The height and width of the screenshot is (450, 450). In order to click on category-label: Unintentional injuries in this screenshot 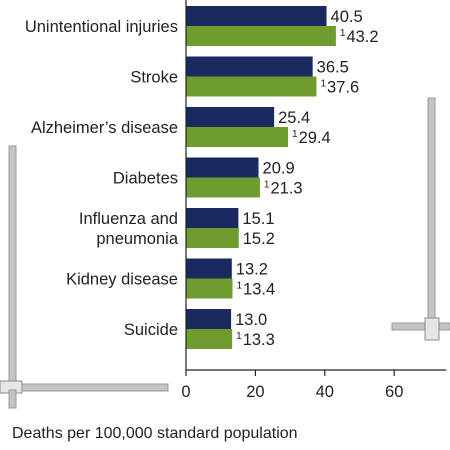, I will do `click(101, 27)`.